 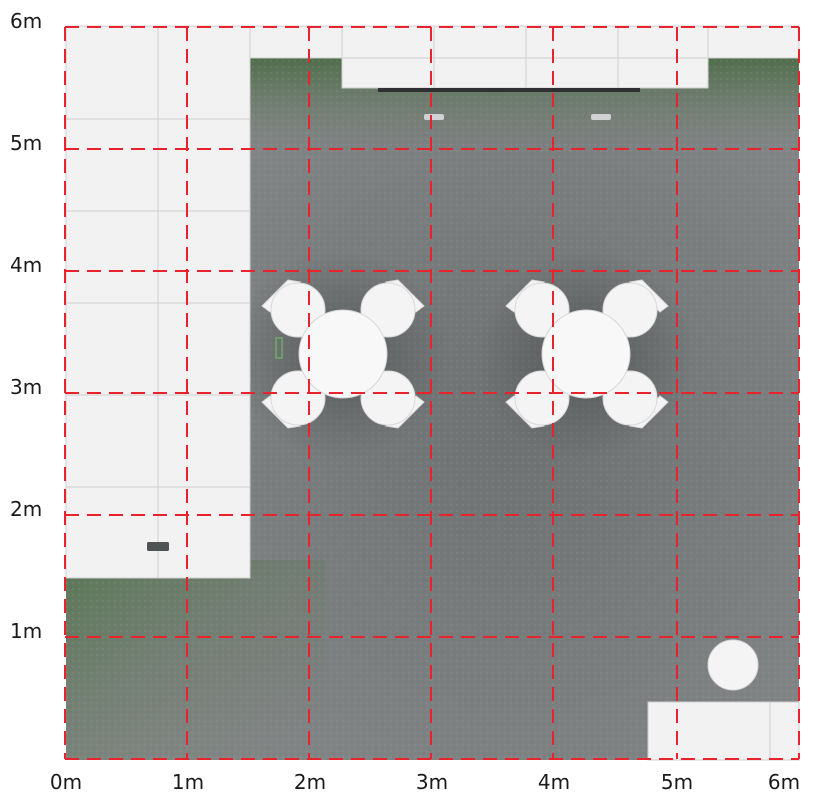 What do you see at coordinates (601, 117) in the screenshot?
I see `wall-spotlight-right` at bounding box center [601, 117].